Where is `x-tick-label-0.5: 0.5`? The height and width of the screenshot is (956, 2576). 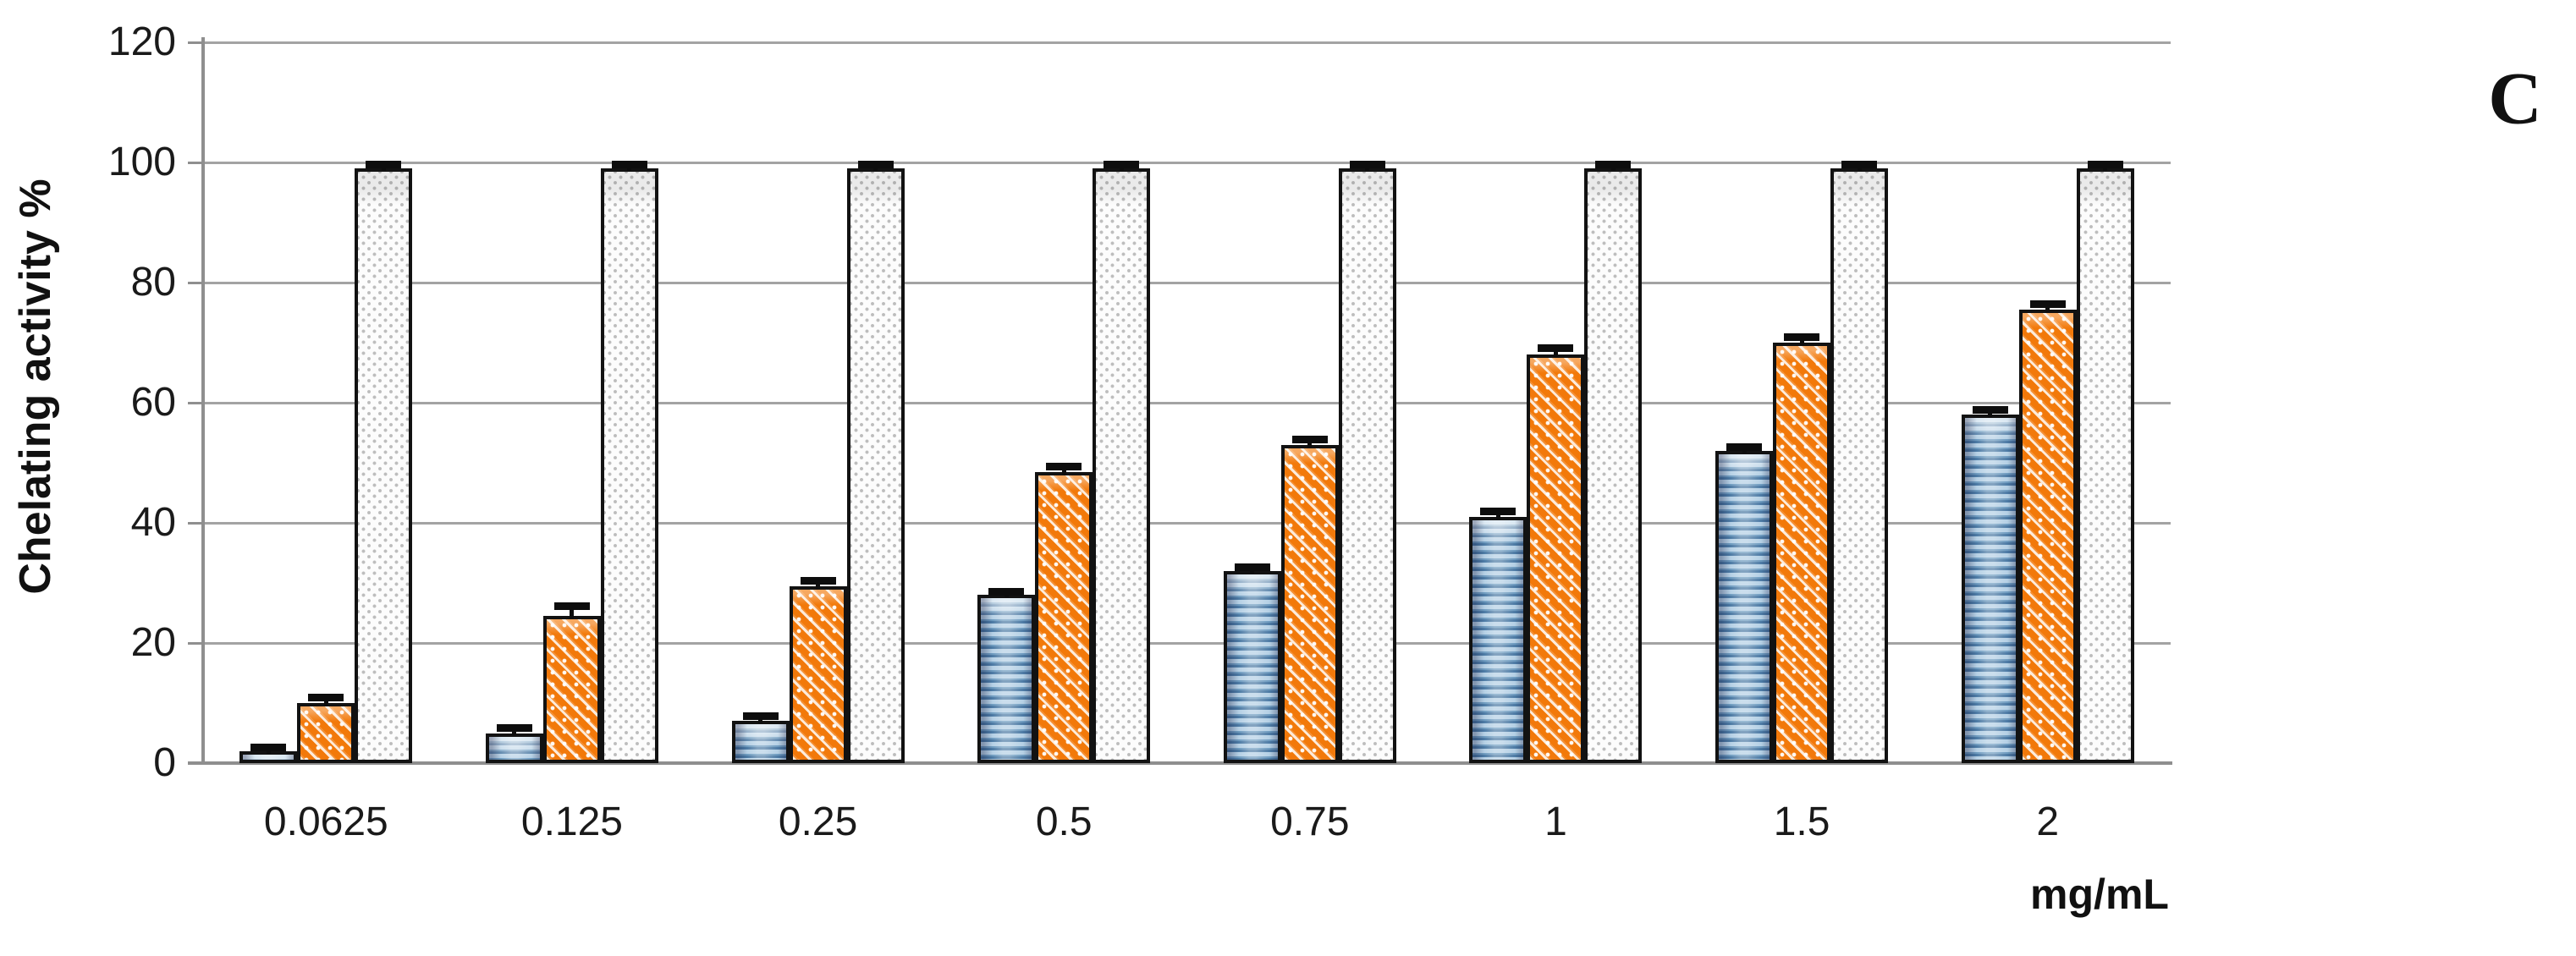 x-tick-label-0.5: 0.5 is located at coordinates (1064, 821).